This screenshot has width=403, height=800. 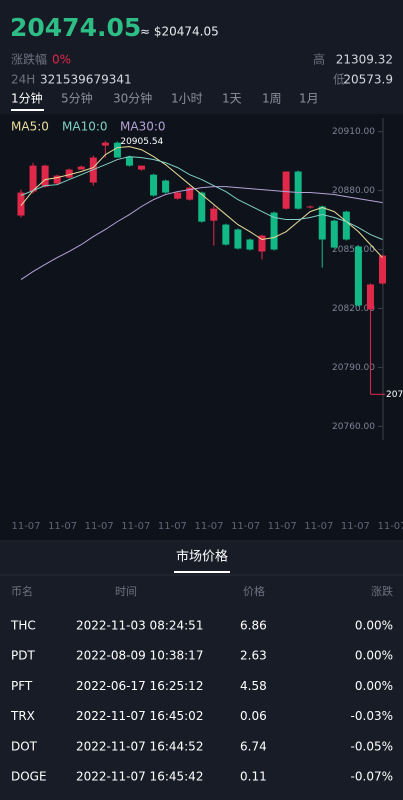 I want to click on change-label: 涨跌幅, so click(x=29, y=59).